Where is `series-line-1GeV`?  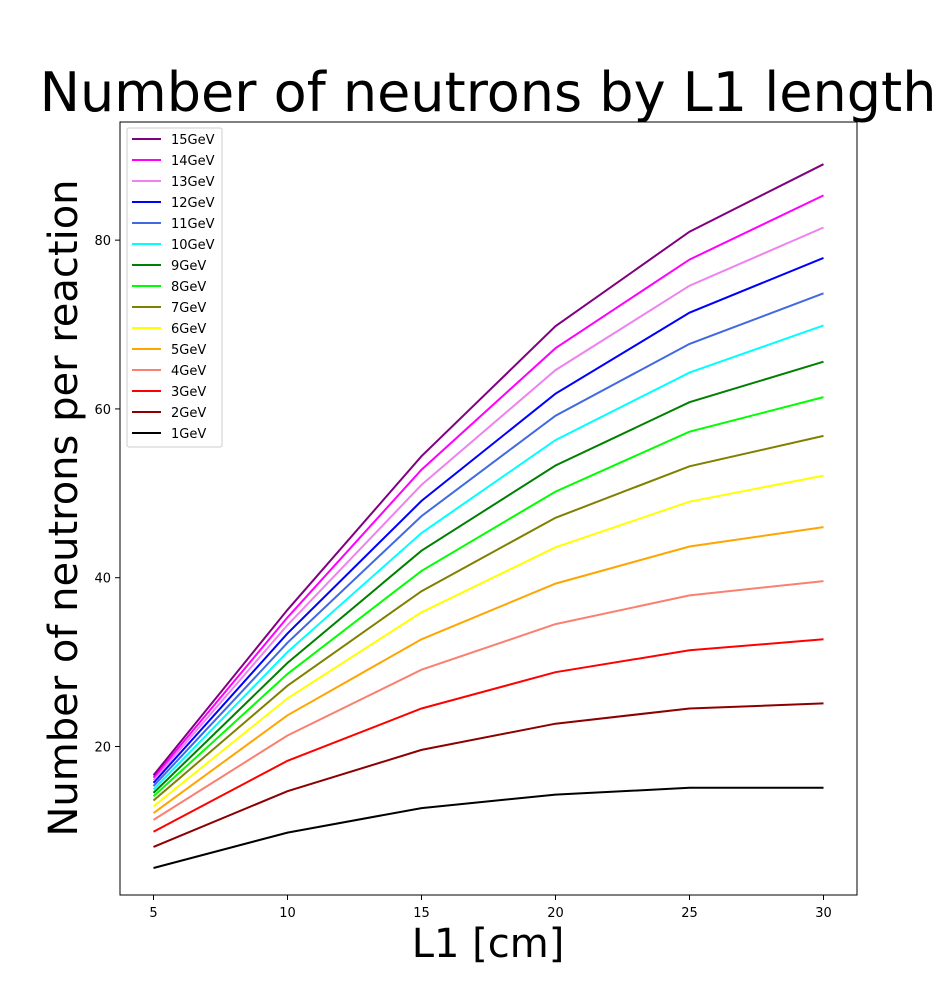
series-line-1GeV is located at coordinates (488, 827).